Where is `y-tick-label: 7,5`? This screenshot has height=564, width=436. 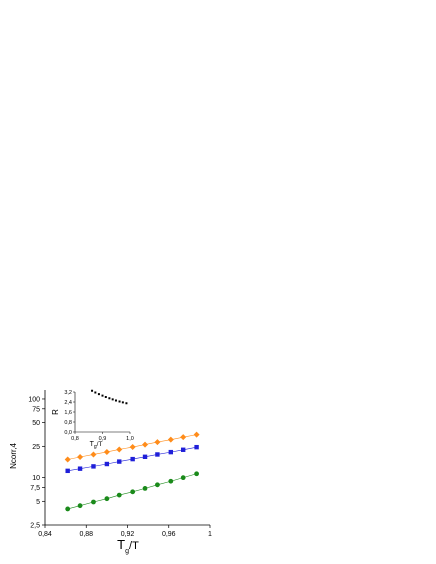
y-tick-label: 7,5 is located at coordinates (35, 488).